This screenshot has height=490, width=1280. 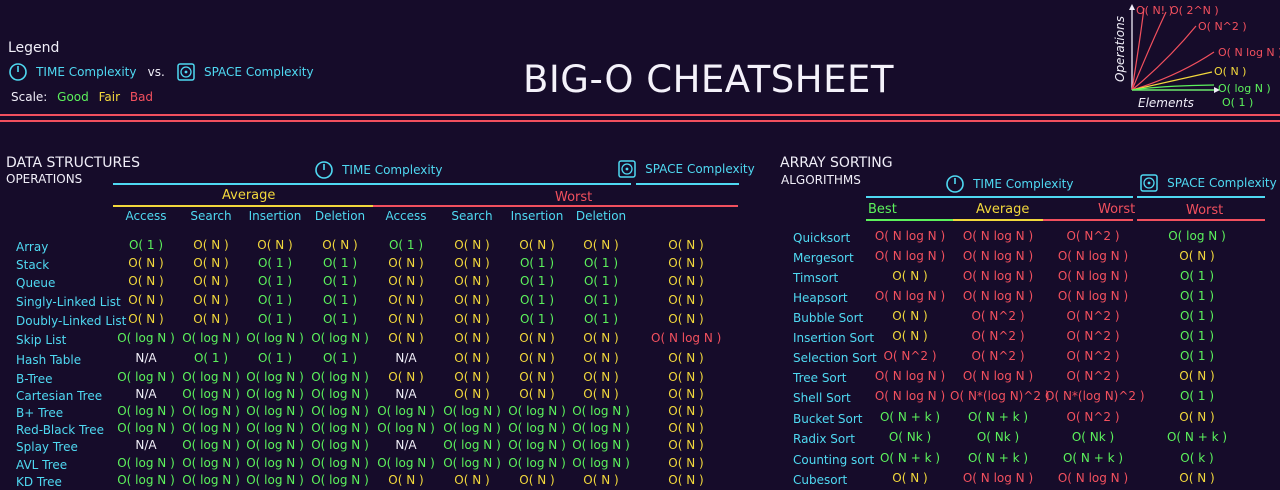 What do you see at coordinates (909, 220) in the screenshot?
I see `sort-best-underline` at bounding box center [909, 220].